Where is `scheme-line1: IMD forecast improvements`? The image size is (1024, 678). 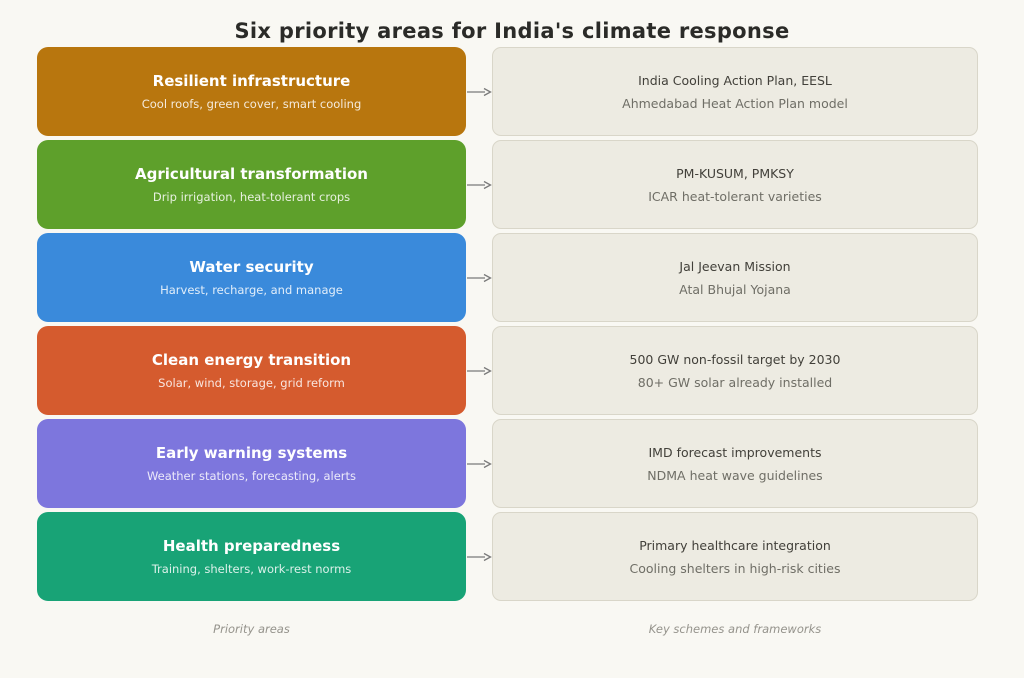 scheme-line1: IMD forecast improvements is located at coordinates (735, 452).